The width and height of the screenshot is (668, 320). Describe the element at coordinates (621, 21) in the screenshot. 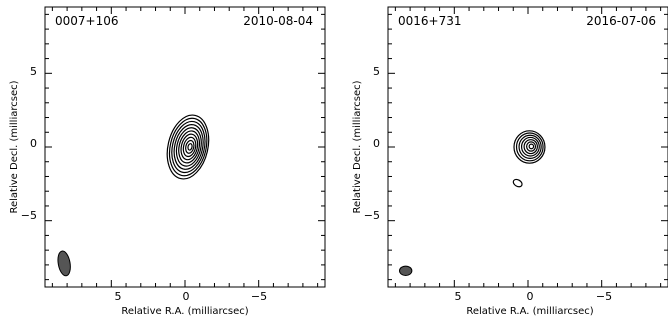

I see `date-label: 2016-07-06` at that location.